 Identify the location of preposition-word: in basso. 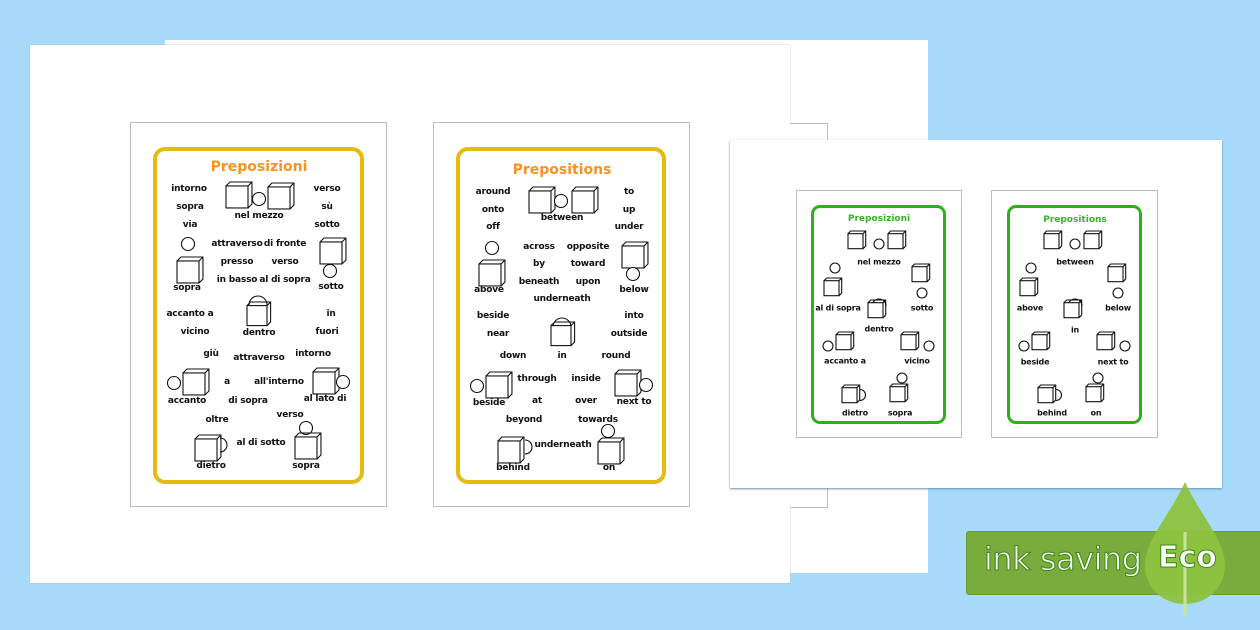
(237, 280).